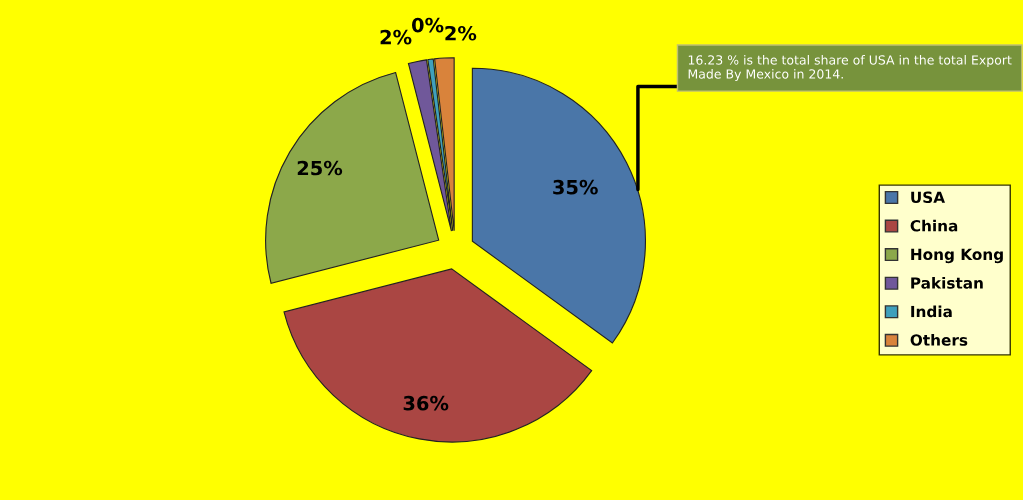  I want to click on legend-label: Pakistan, so click(947, 282).